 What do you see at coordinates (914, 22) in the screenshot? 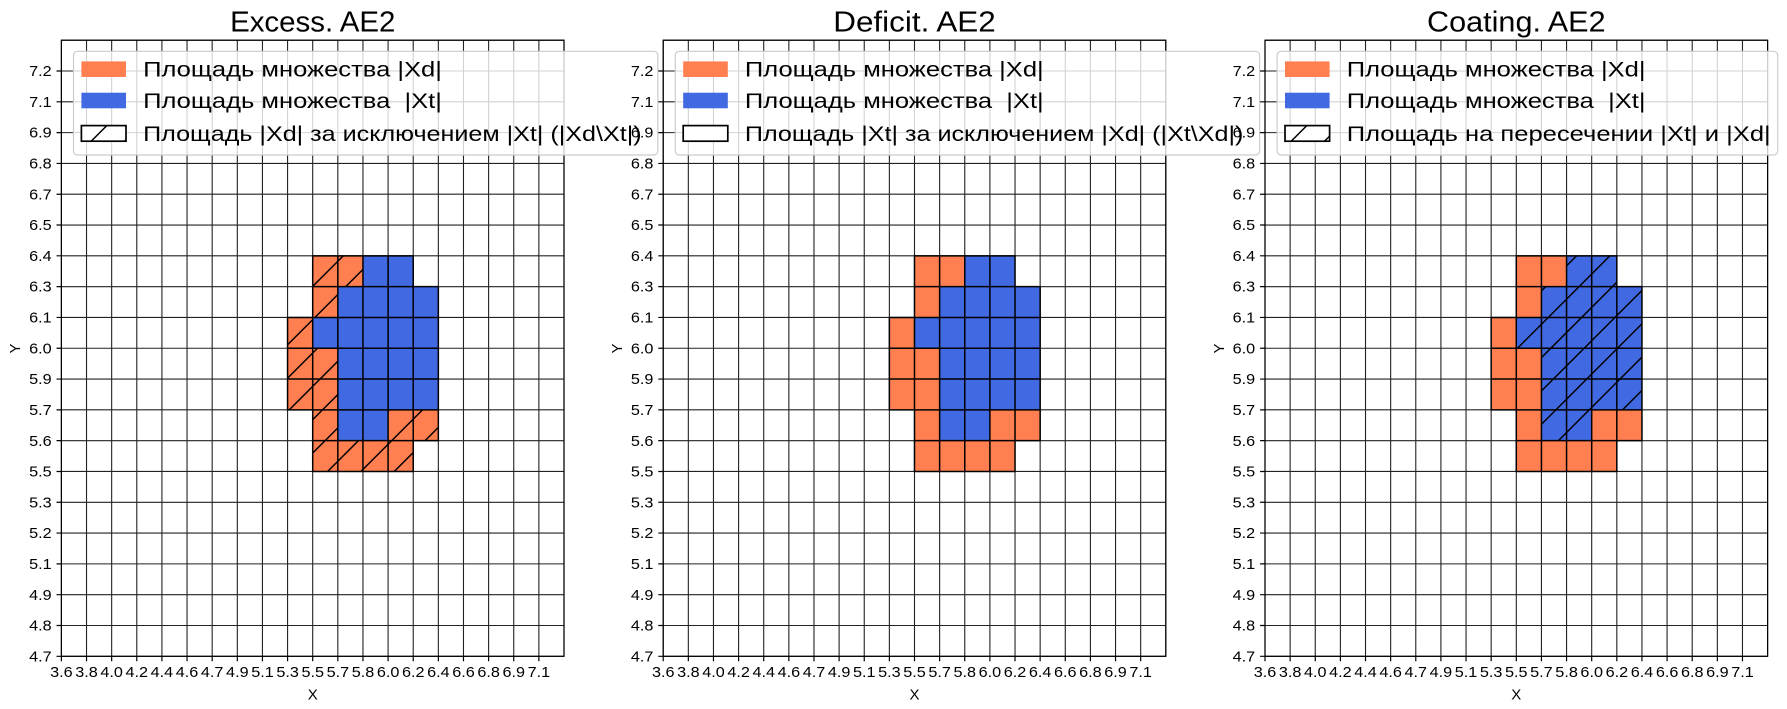
I see `svg-text: Deficit. AE2` at bounding box center [914, 22].